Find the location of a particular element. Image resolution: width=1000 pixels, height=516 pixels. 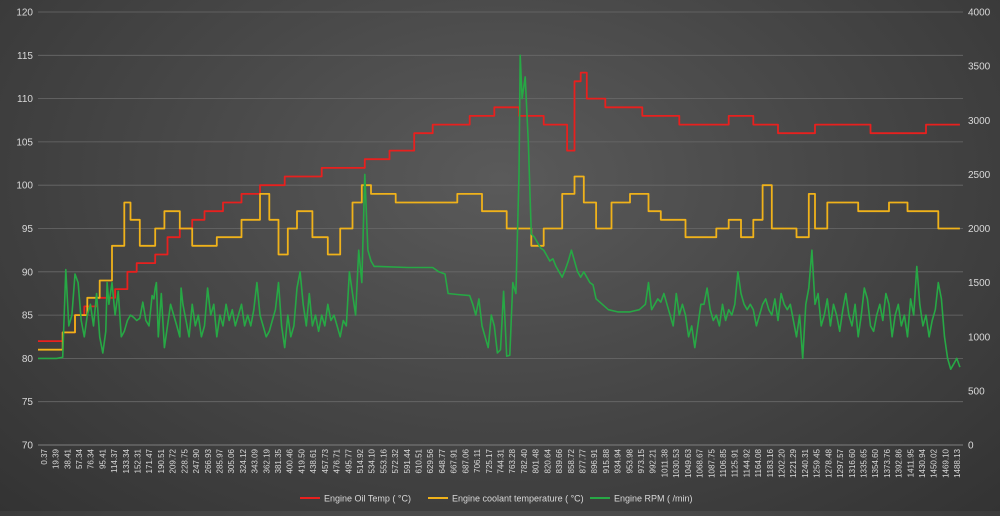

x-tick-label: 1049.63 is located at coordinates (688, 462).